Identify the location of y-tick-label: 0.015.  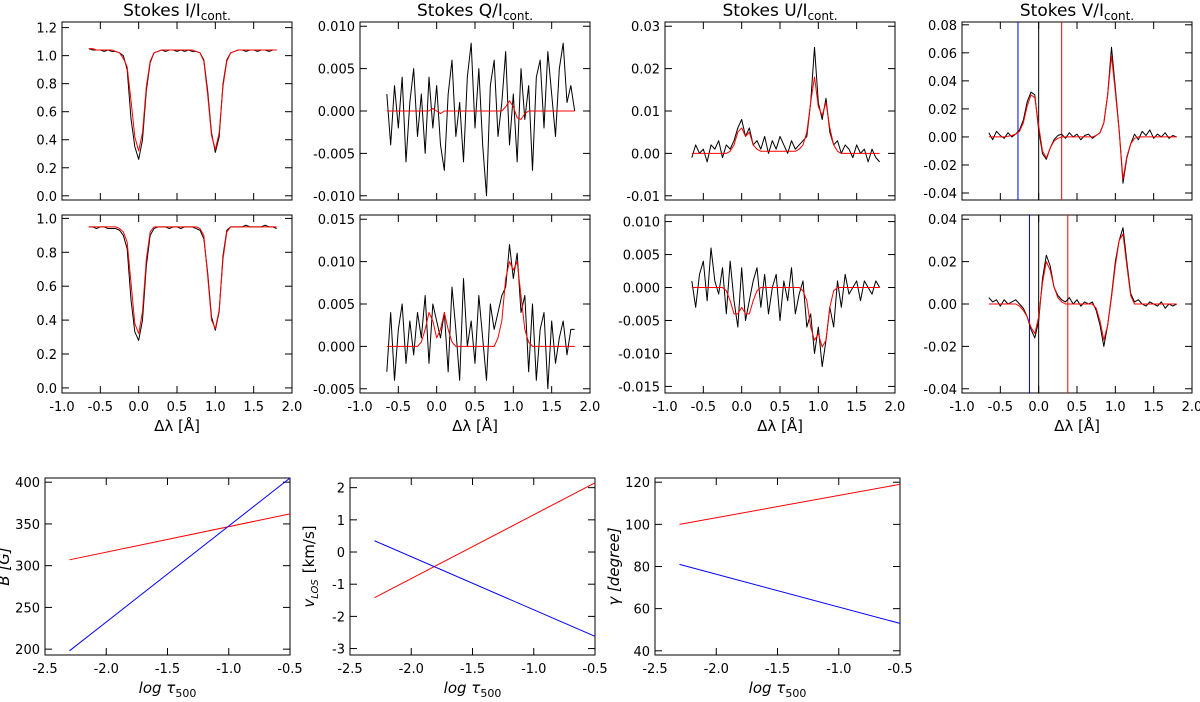
(336, 220).